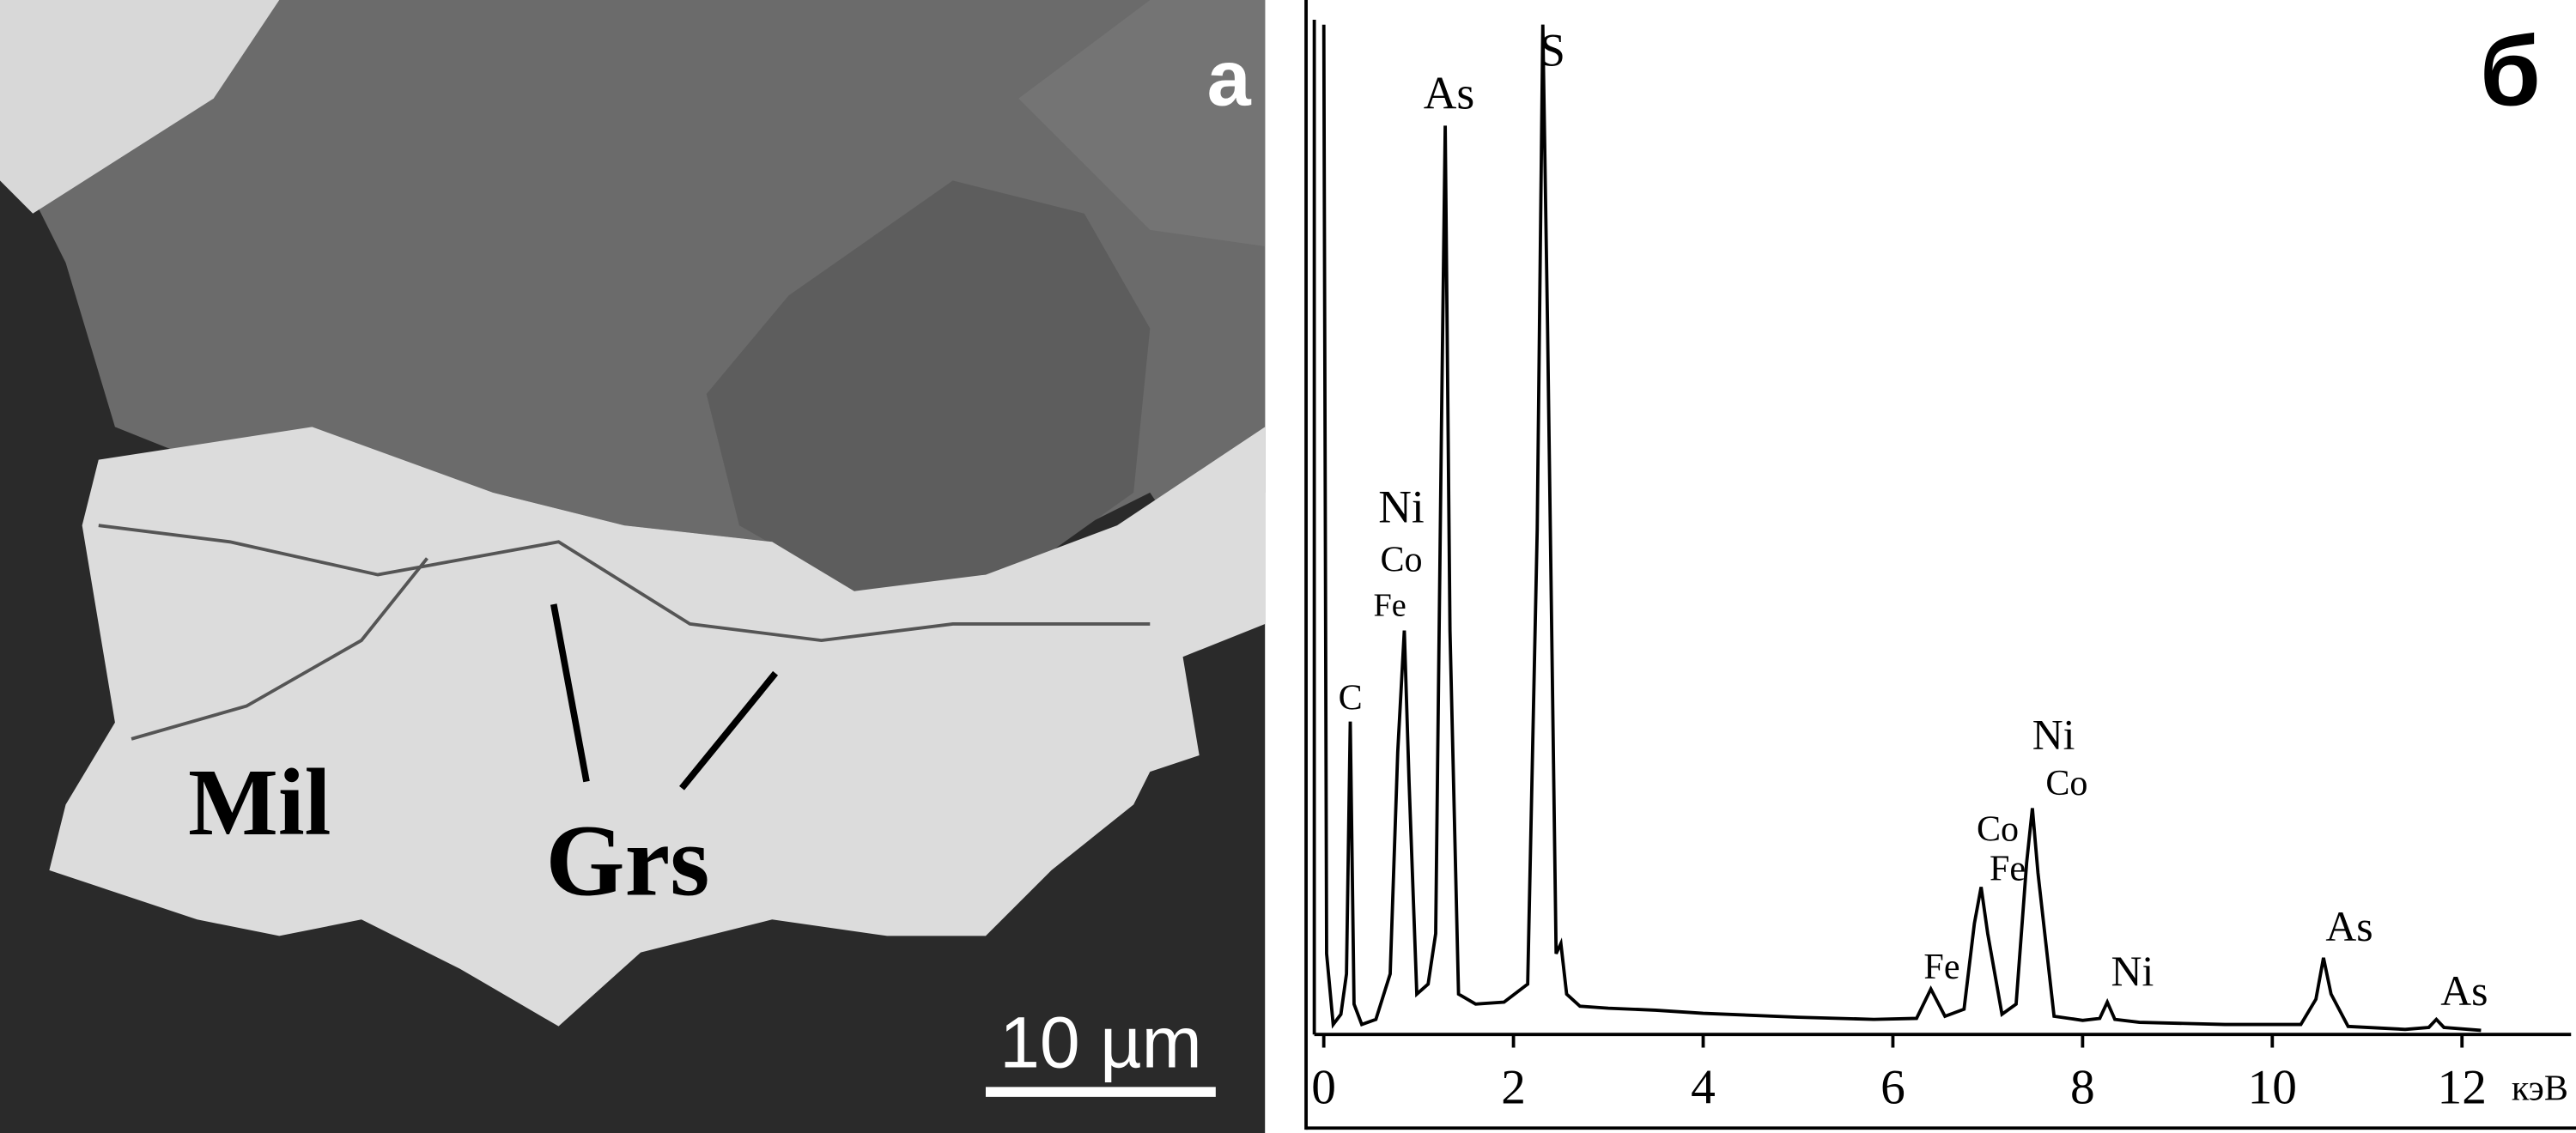  Describe the element at coordinates (2082, 1088) in the screenshot. I see `x-tick-label: 8` at that location.